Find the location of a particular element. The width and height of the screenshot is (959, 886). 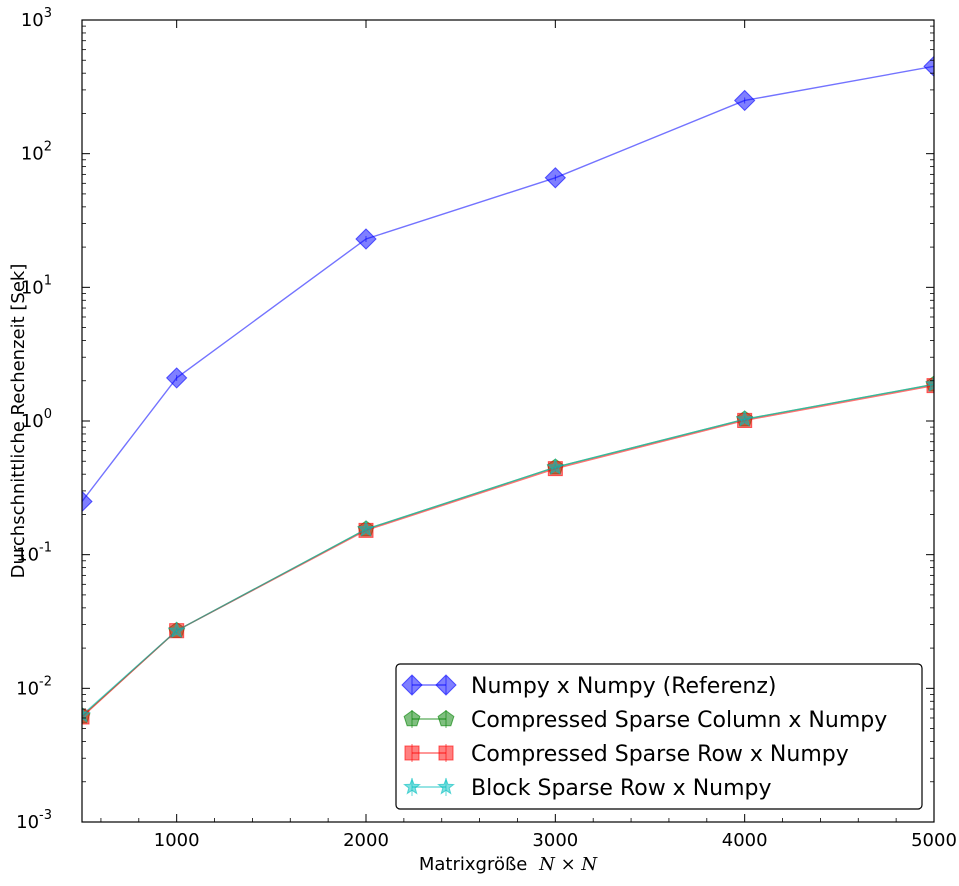

y-tick-label: 10⁻³ is located at coordinates (34, 820).